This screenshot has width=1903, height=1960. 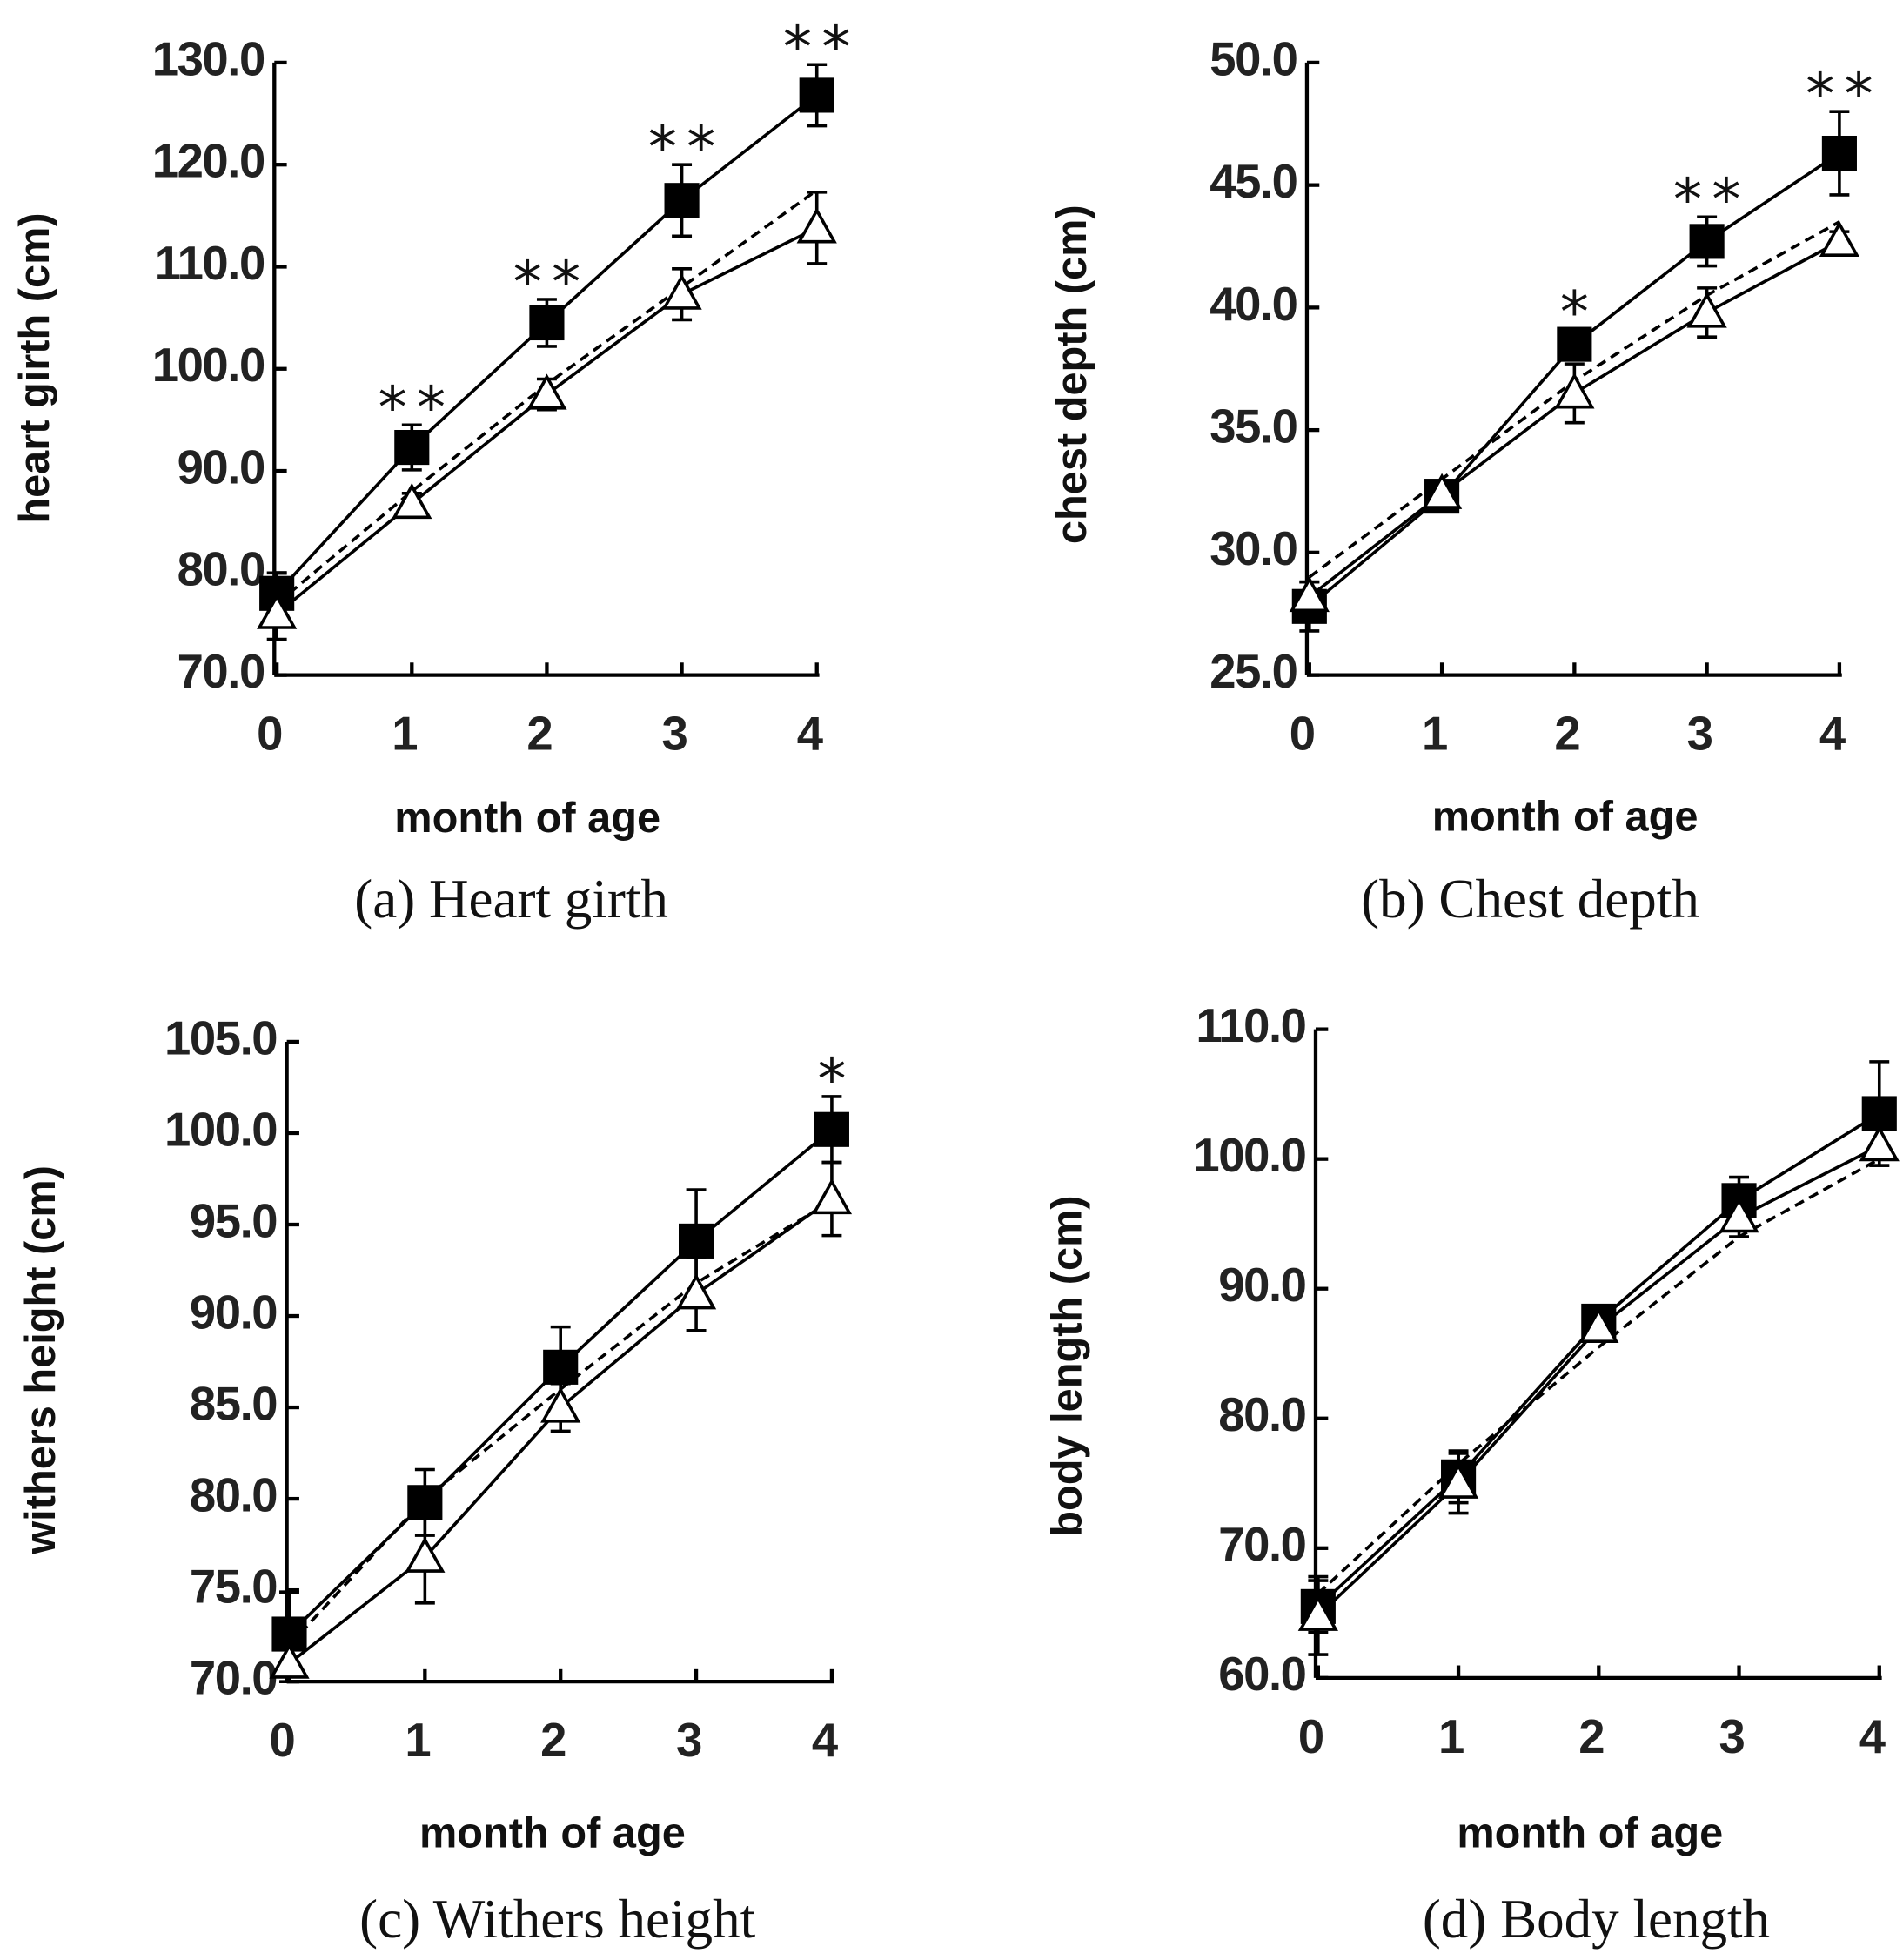 What do you see at coordinates (234, 1588) in the screenshot?
I see `y-tick-label: 75.0` at bounding box center [234, 1588].